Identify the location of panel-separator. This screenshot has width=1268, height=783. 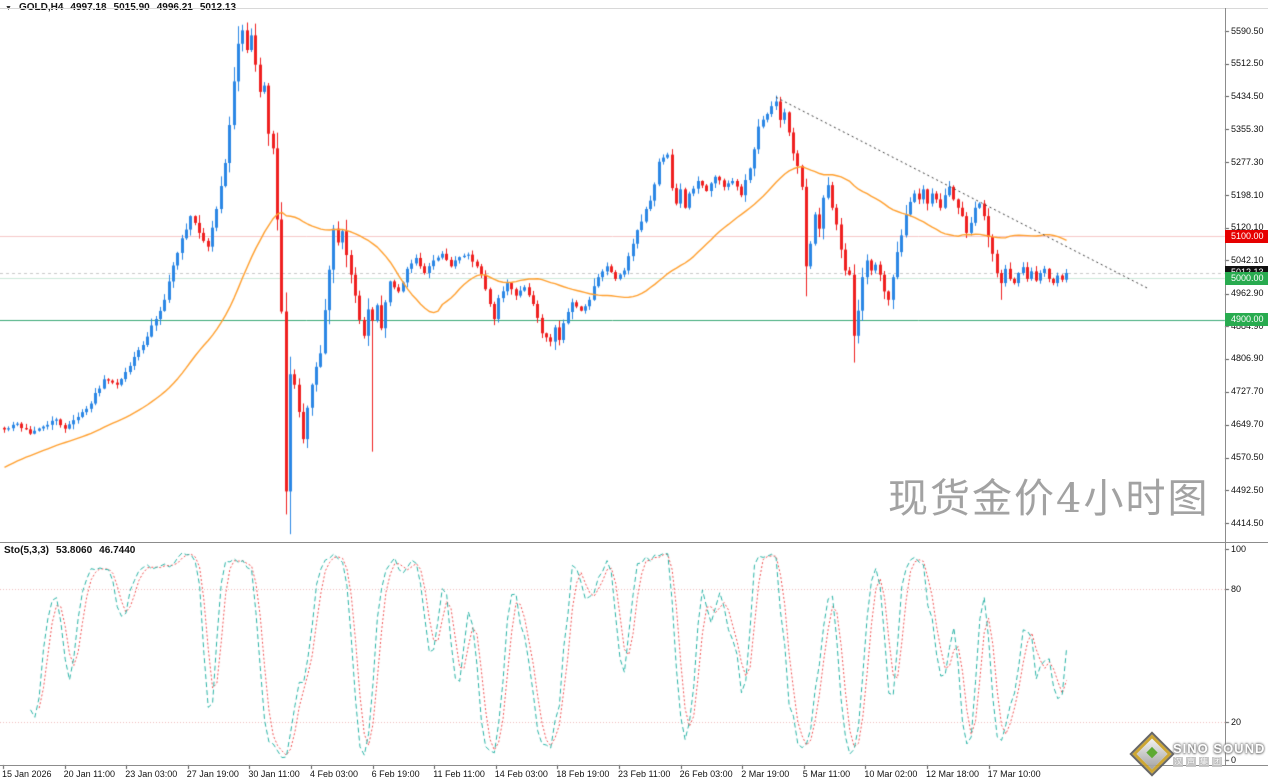
(634, 542).